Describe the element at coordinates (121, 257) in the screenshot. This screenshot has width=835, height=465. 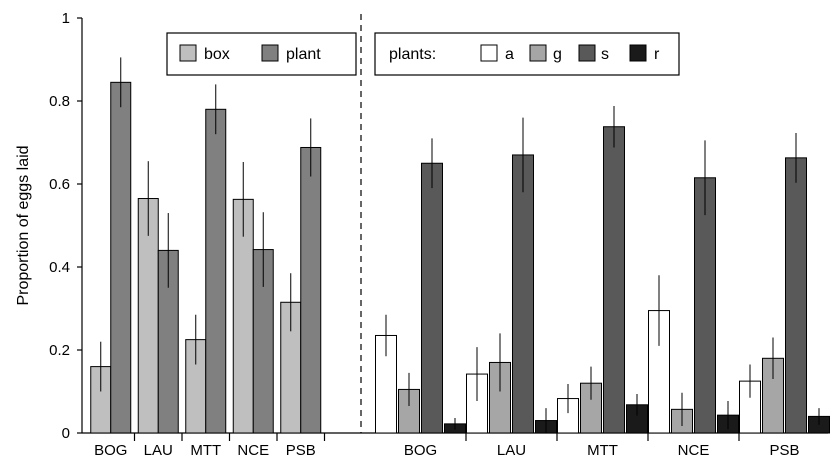
I see `bar-bog-plant` at that location.